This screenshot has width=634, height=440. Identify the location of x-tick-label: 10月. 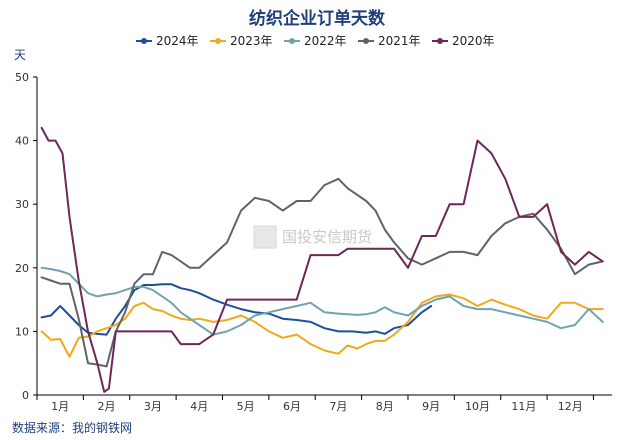
(477, 406).